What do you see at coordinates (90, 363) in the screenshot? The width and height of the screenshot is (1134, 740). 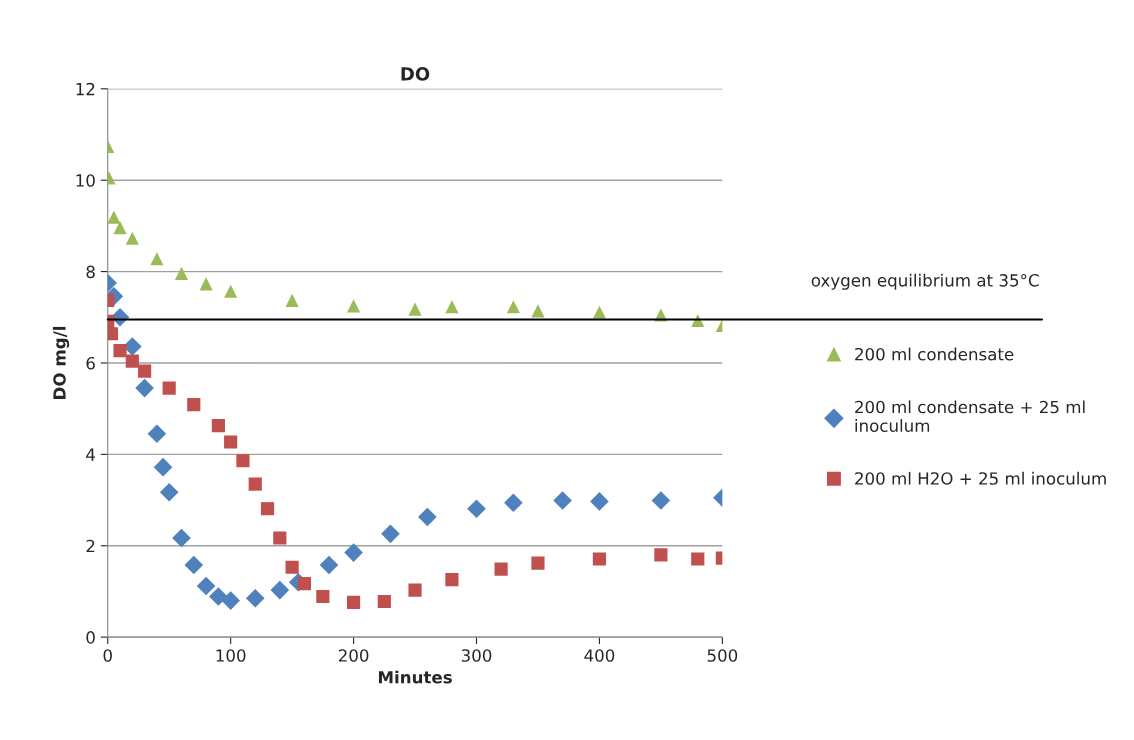 I see `y-tick-label: 6` at bounding box center [90, 363].